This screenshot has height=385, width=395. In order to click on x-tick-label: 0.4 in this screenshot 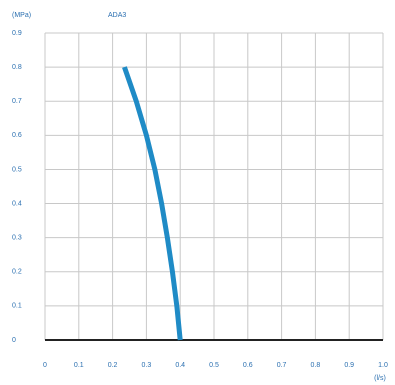, I will do `click(180, 365)`.